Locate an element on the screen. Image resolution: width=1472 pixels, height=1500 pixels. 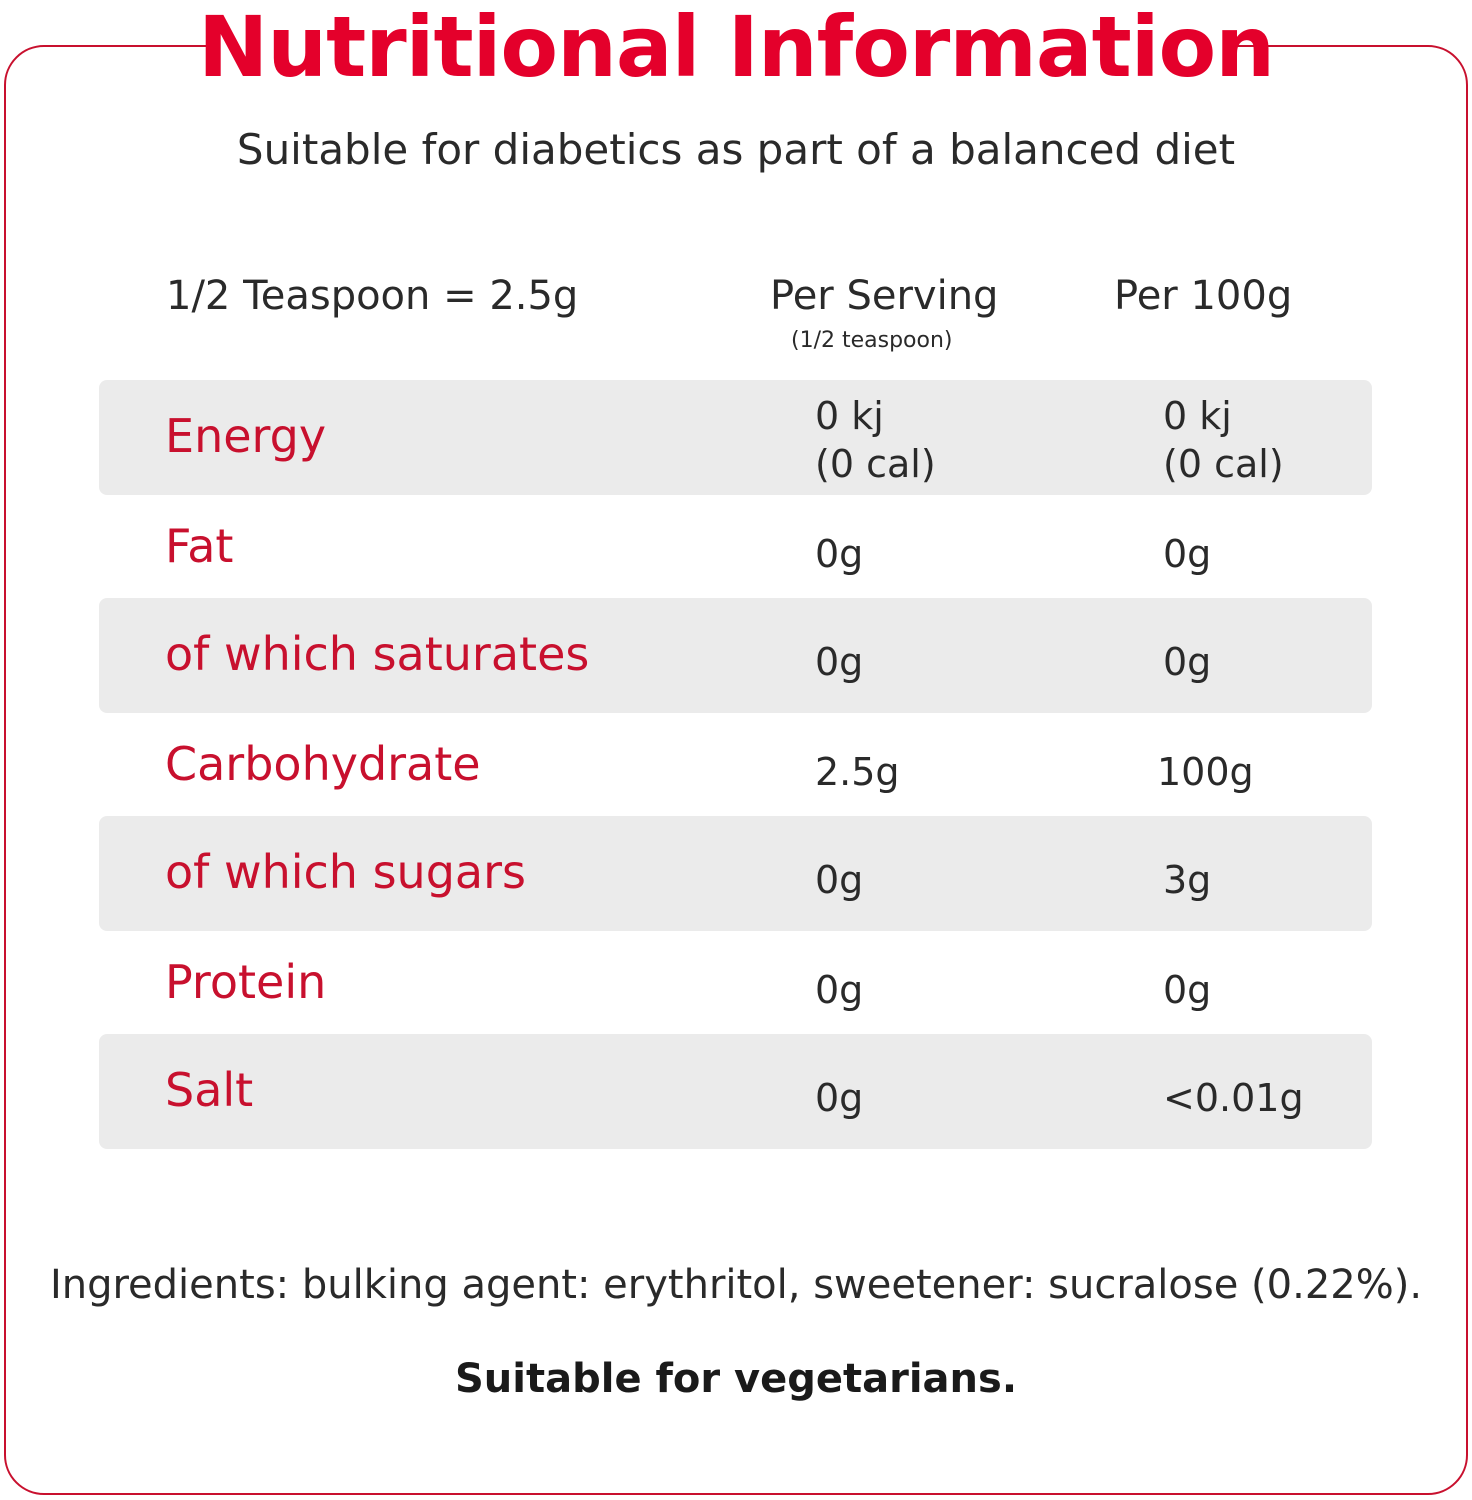
per-serving-value: 2.5g is located at coordinates (857, 772).